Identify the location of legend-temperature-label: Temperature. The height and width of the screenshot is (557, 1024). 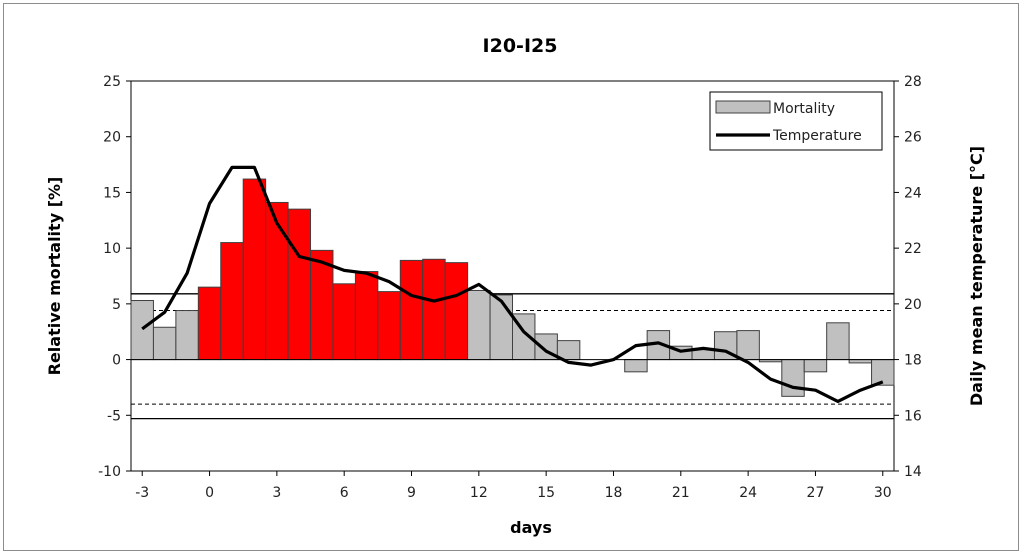
(817, 136).